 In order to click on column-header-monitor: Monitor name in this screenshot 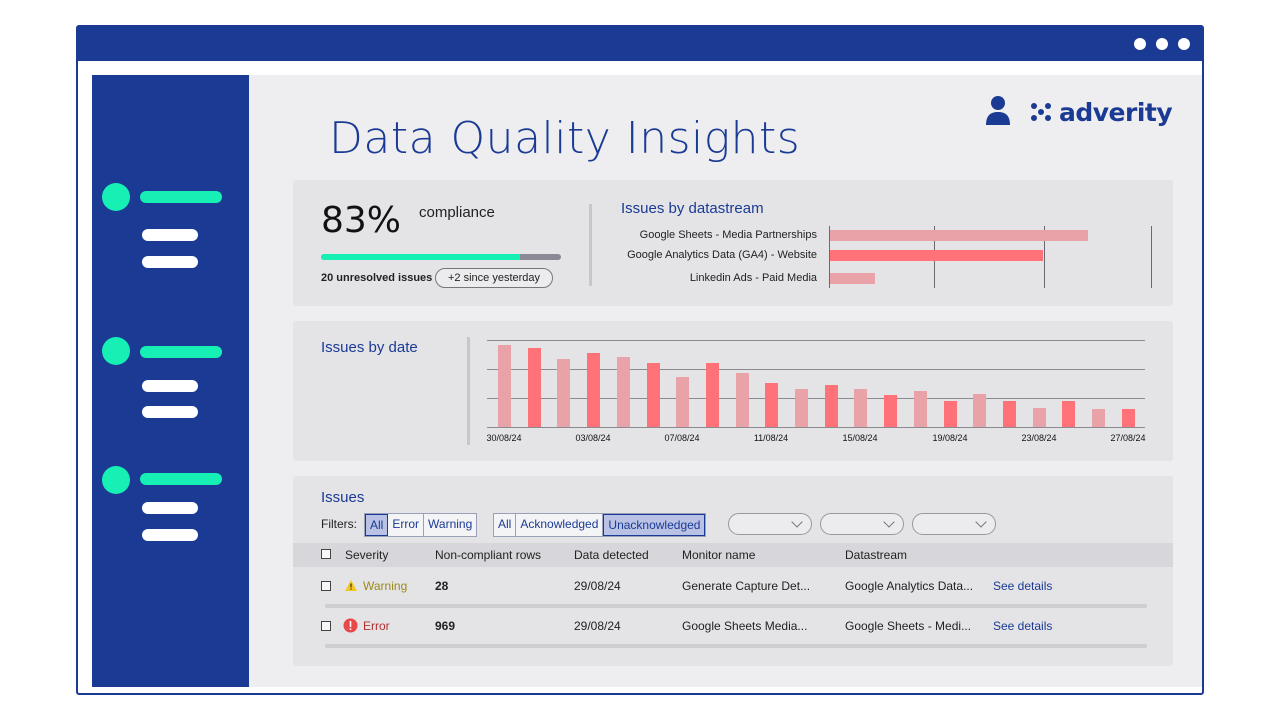, I will do `click(719, 555)`.